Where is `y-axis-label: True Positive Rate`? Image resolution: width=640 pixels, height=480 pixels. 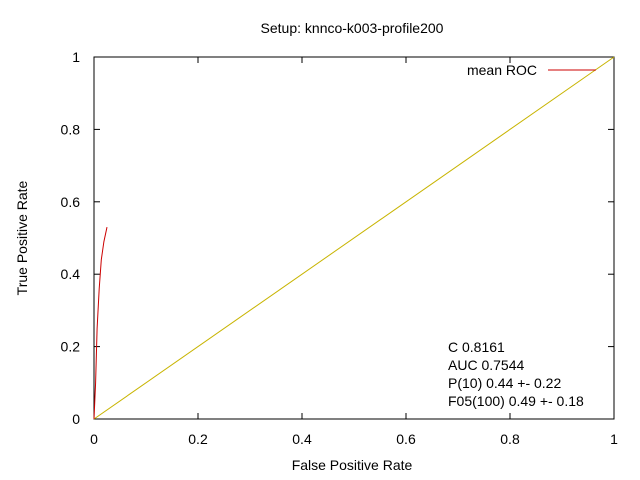 y-axis-label: True Positive Rate is located at coordinates (22, 237).